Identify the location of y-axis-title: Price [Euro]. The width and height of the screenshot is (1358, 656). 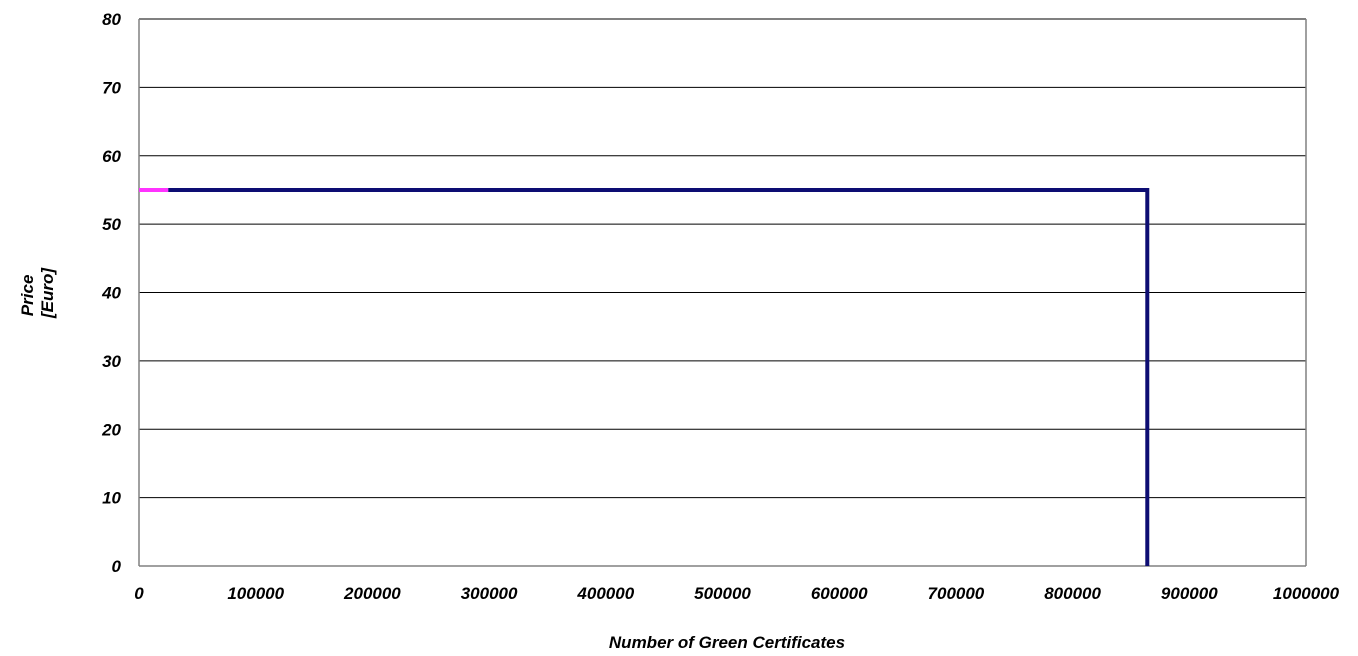
(37, 293).